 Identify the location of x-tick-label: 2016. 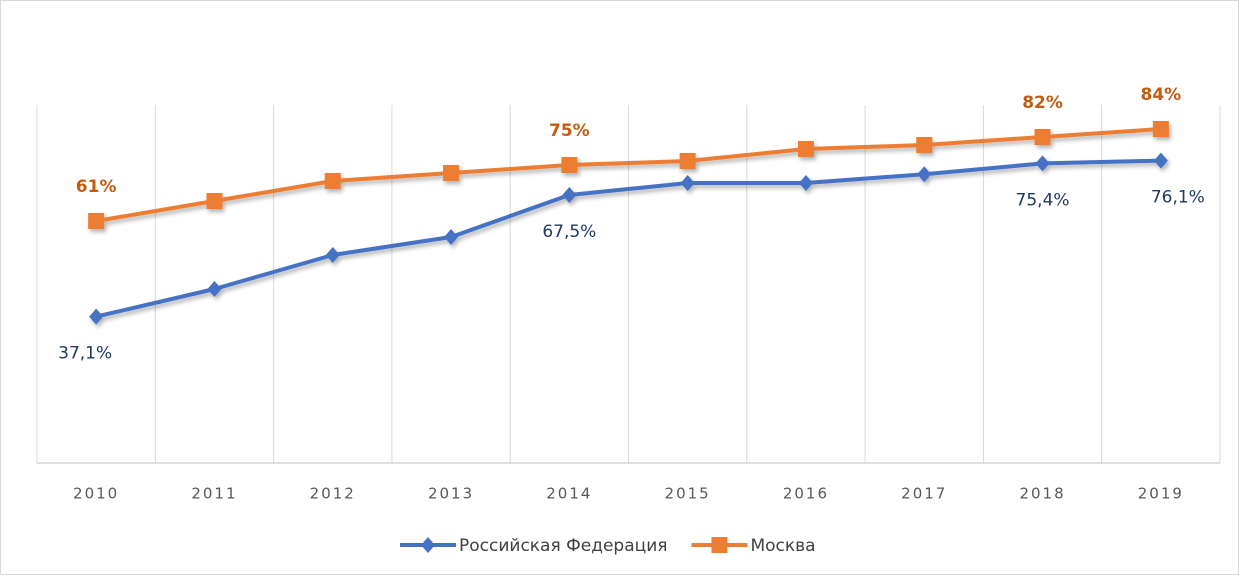
(806, 494).